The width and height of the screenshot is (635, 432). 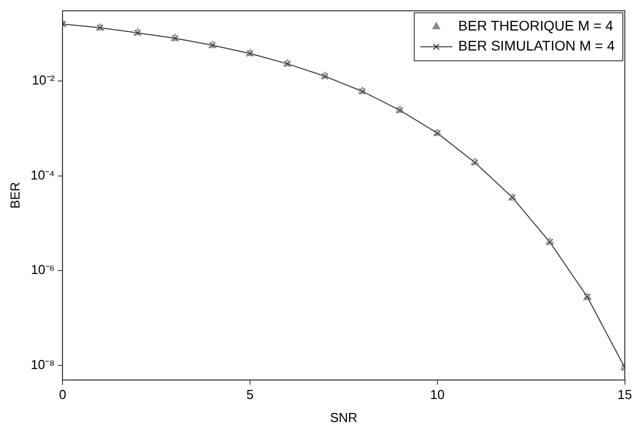 I want to click on legend-label: BER THEORIQUE M = 4, so click(x=536, y=26).